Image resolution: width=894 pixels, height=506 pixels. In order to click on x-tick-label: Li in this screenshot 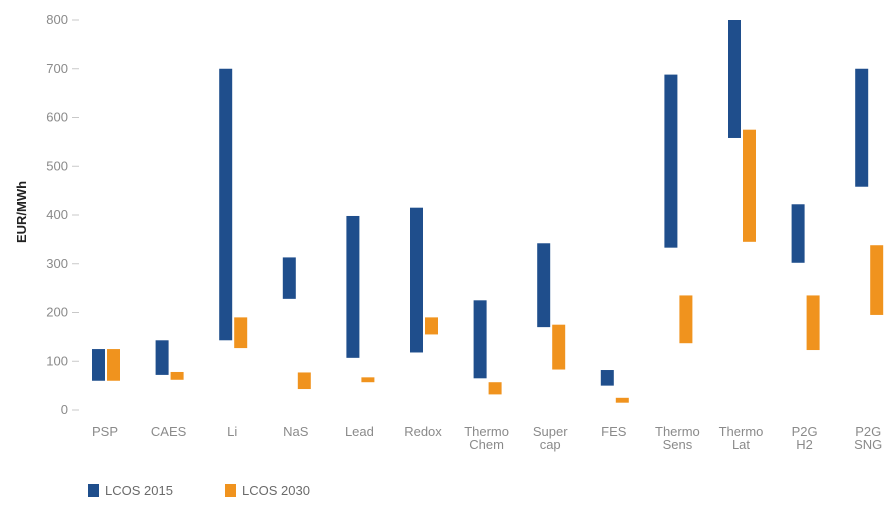, I will do `click(232, 431)`.